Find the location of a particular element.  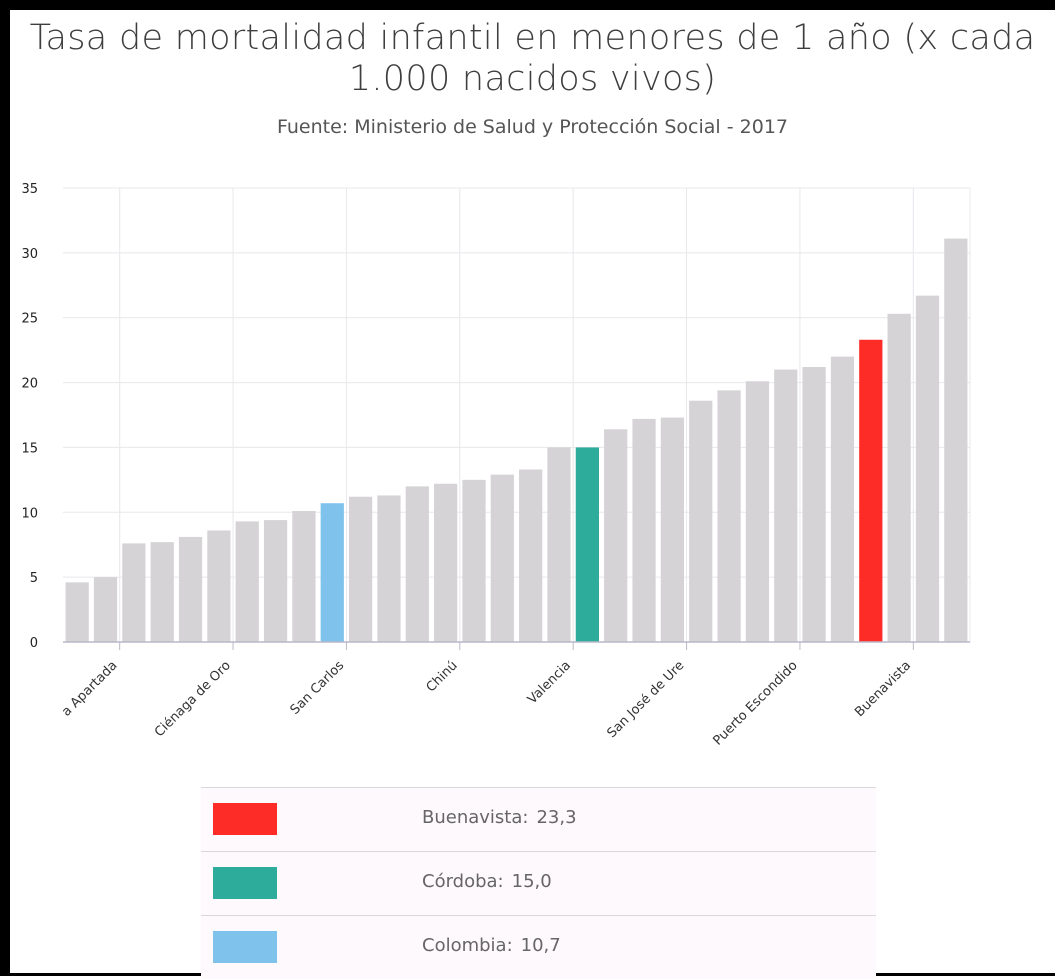

x-tick-label-7: Buenavista is located at coordinates (883, 689).